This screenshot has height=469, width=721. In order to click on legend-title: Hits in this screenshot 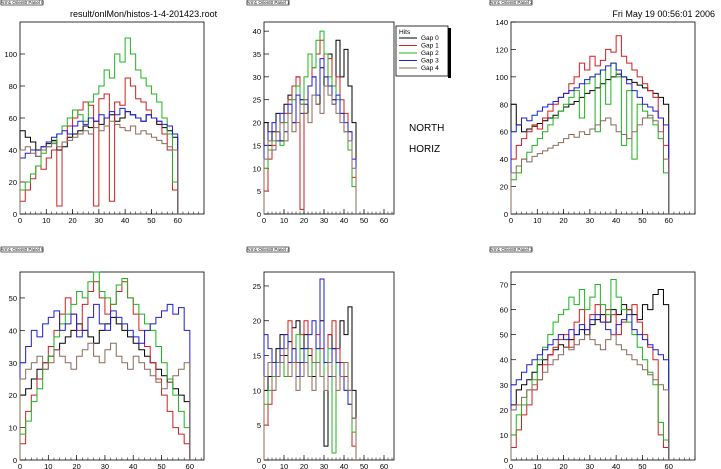, I will do `click(405, 32)`.